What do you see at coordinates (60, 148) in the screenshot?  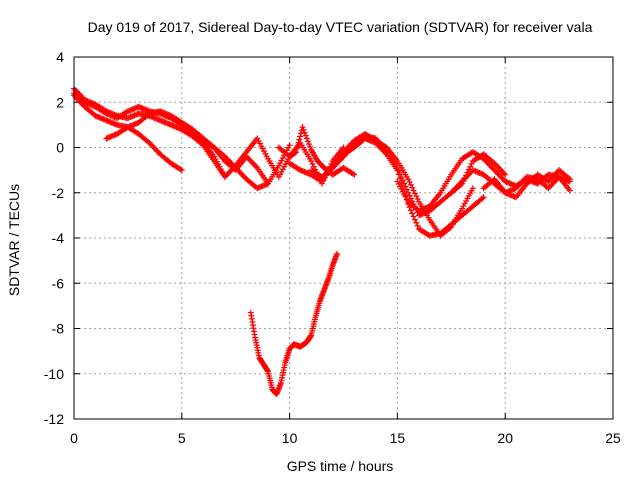 I see `y-tick-label: 0` at bounding box center [60, 148].